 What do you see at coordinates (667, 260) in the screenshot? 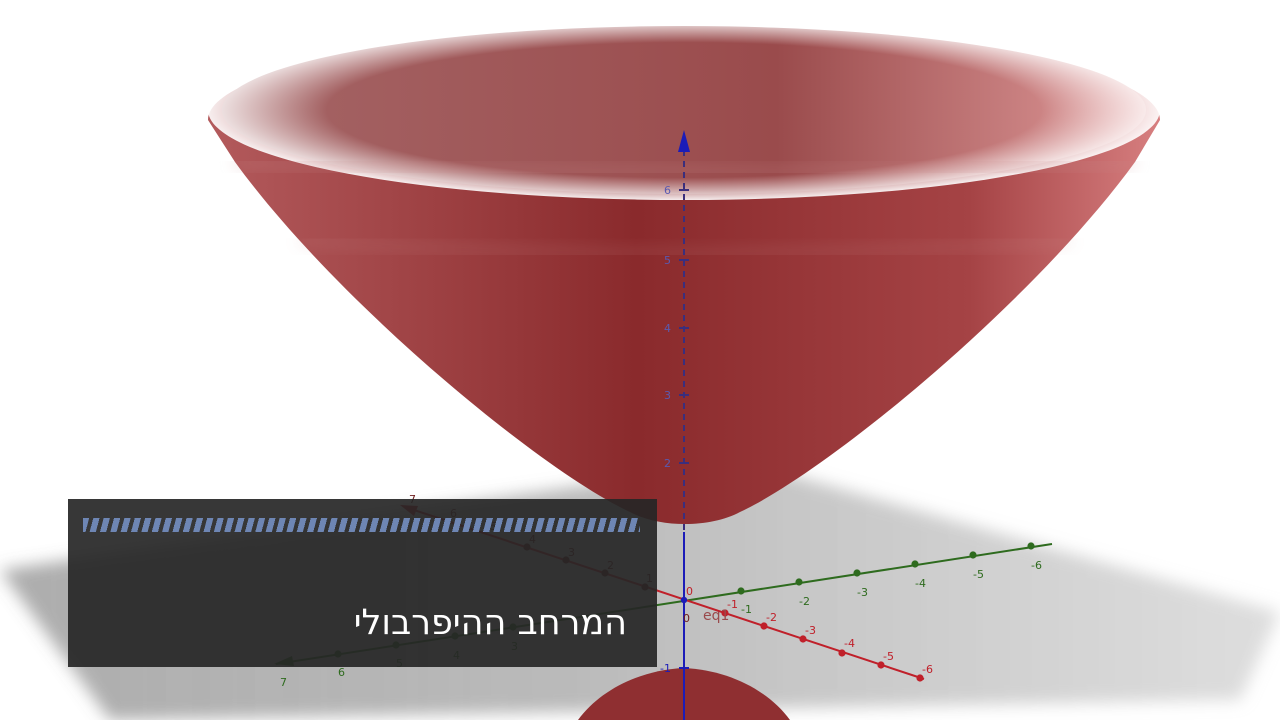
I see `z-tick-label: 5` at bounding box center [667, 260].